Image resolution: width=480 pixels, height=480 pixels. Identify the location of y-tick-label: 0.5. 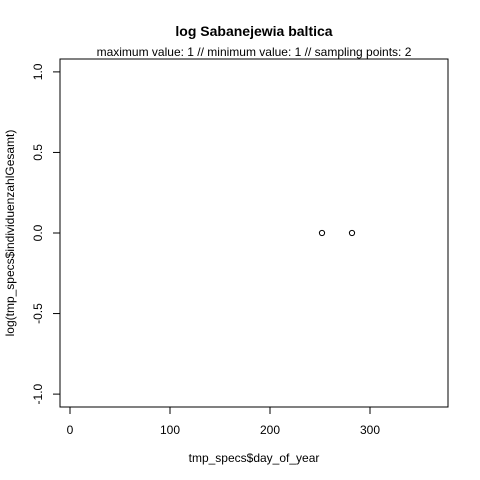
(38, 152).